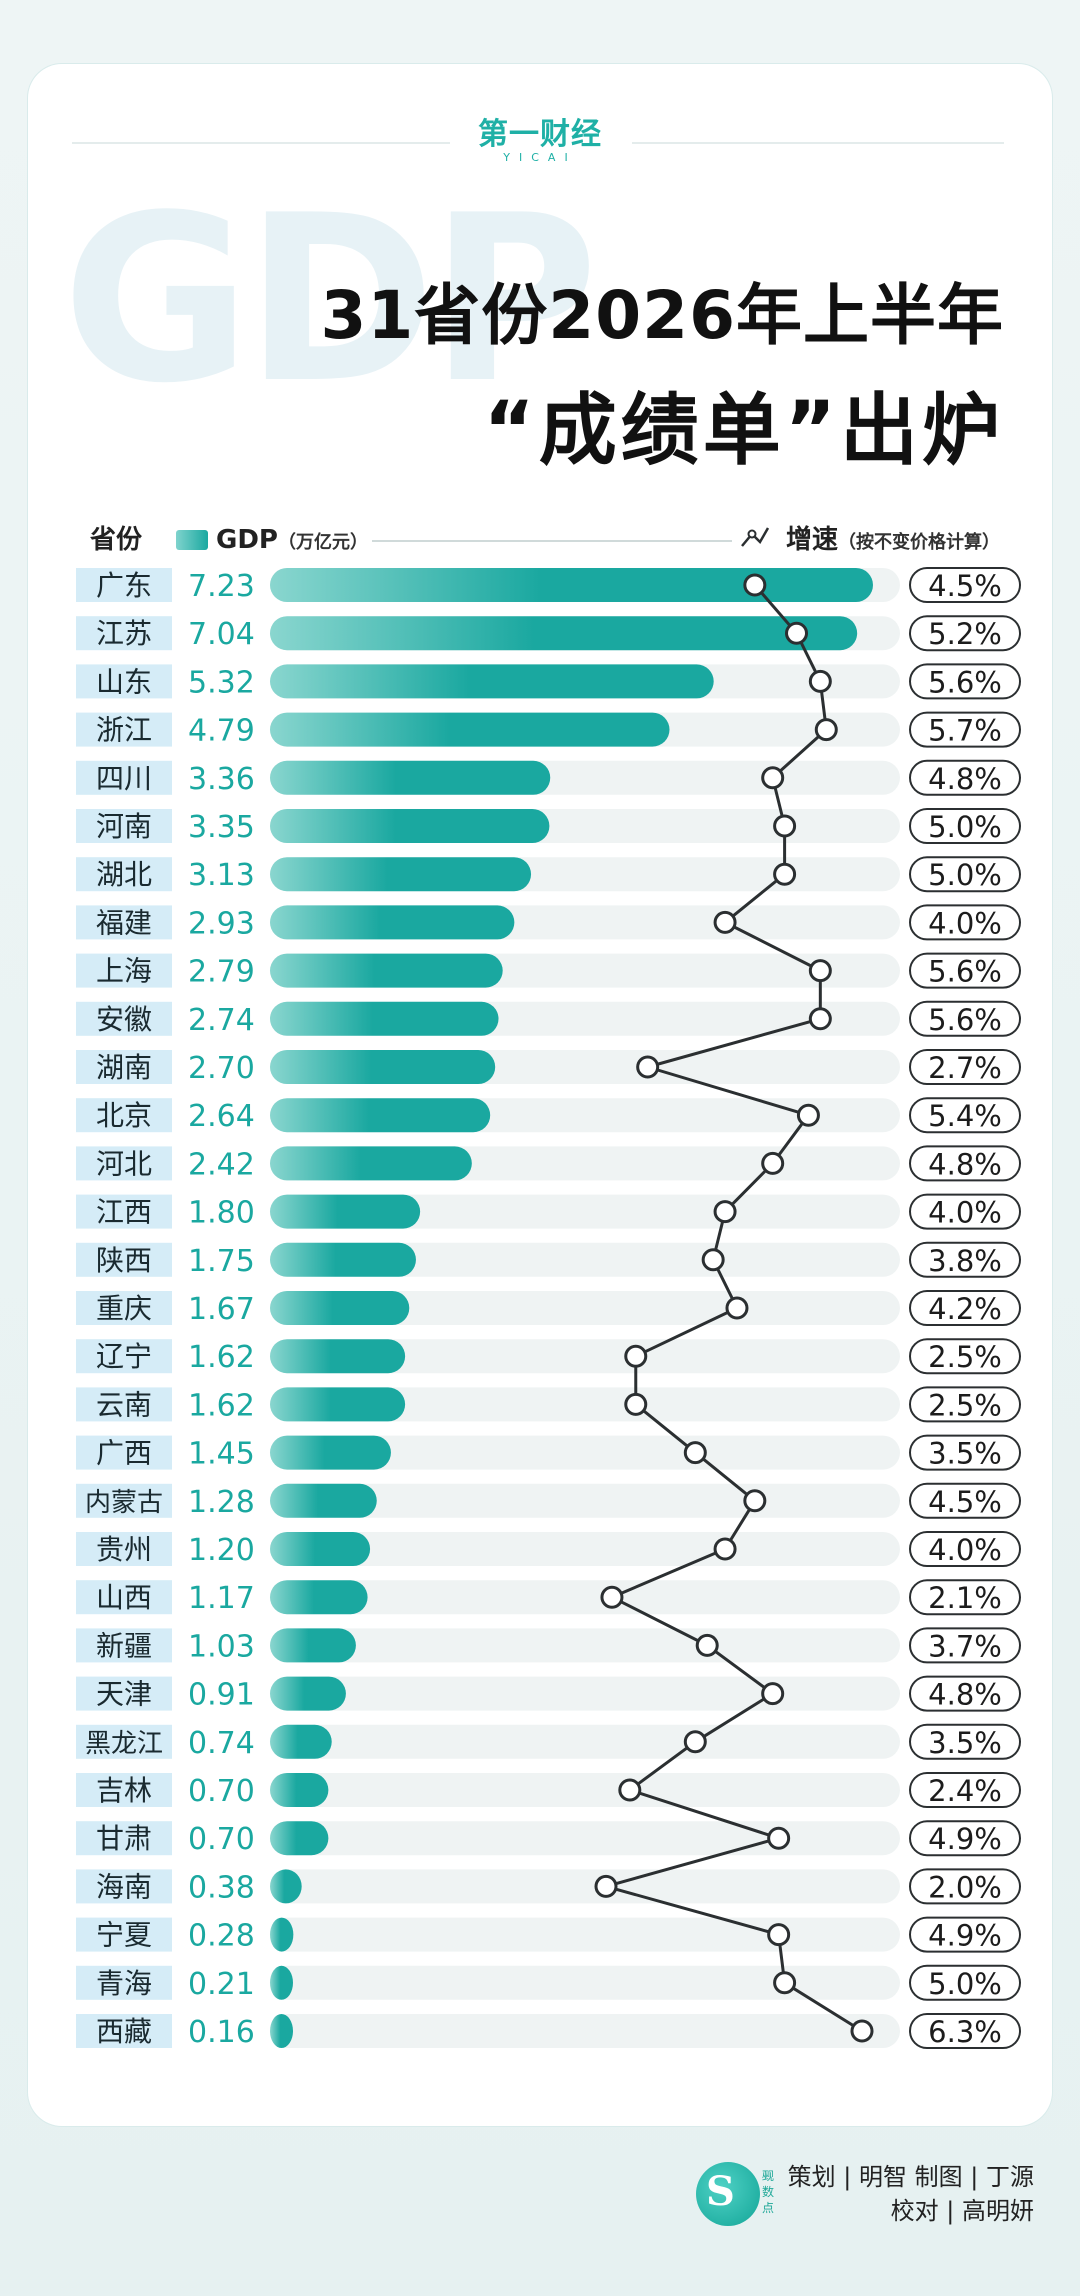 Image resolution: width=1080 pixels, height=2296 pixels. I want to click on gdp-value-label: 4.79, so click(221, 731).